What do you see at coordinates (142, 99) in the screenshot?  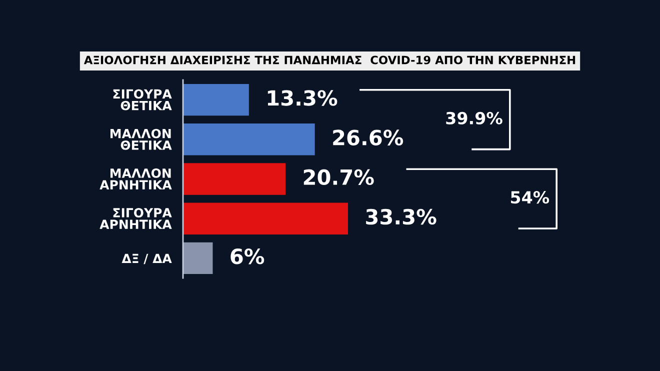 I see `y-tick-label: ΣΙΓΟΥΡΑ ΘΕΤΙΚΑ` at bounding box center [142, 99].